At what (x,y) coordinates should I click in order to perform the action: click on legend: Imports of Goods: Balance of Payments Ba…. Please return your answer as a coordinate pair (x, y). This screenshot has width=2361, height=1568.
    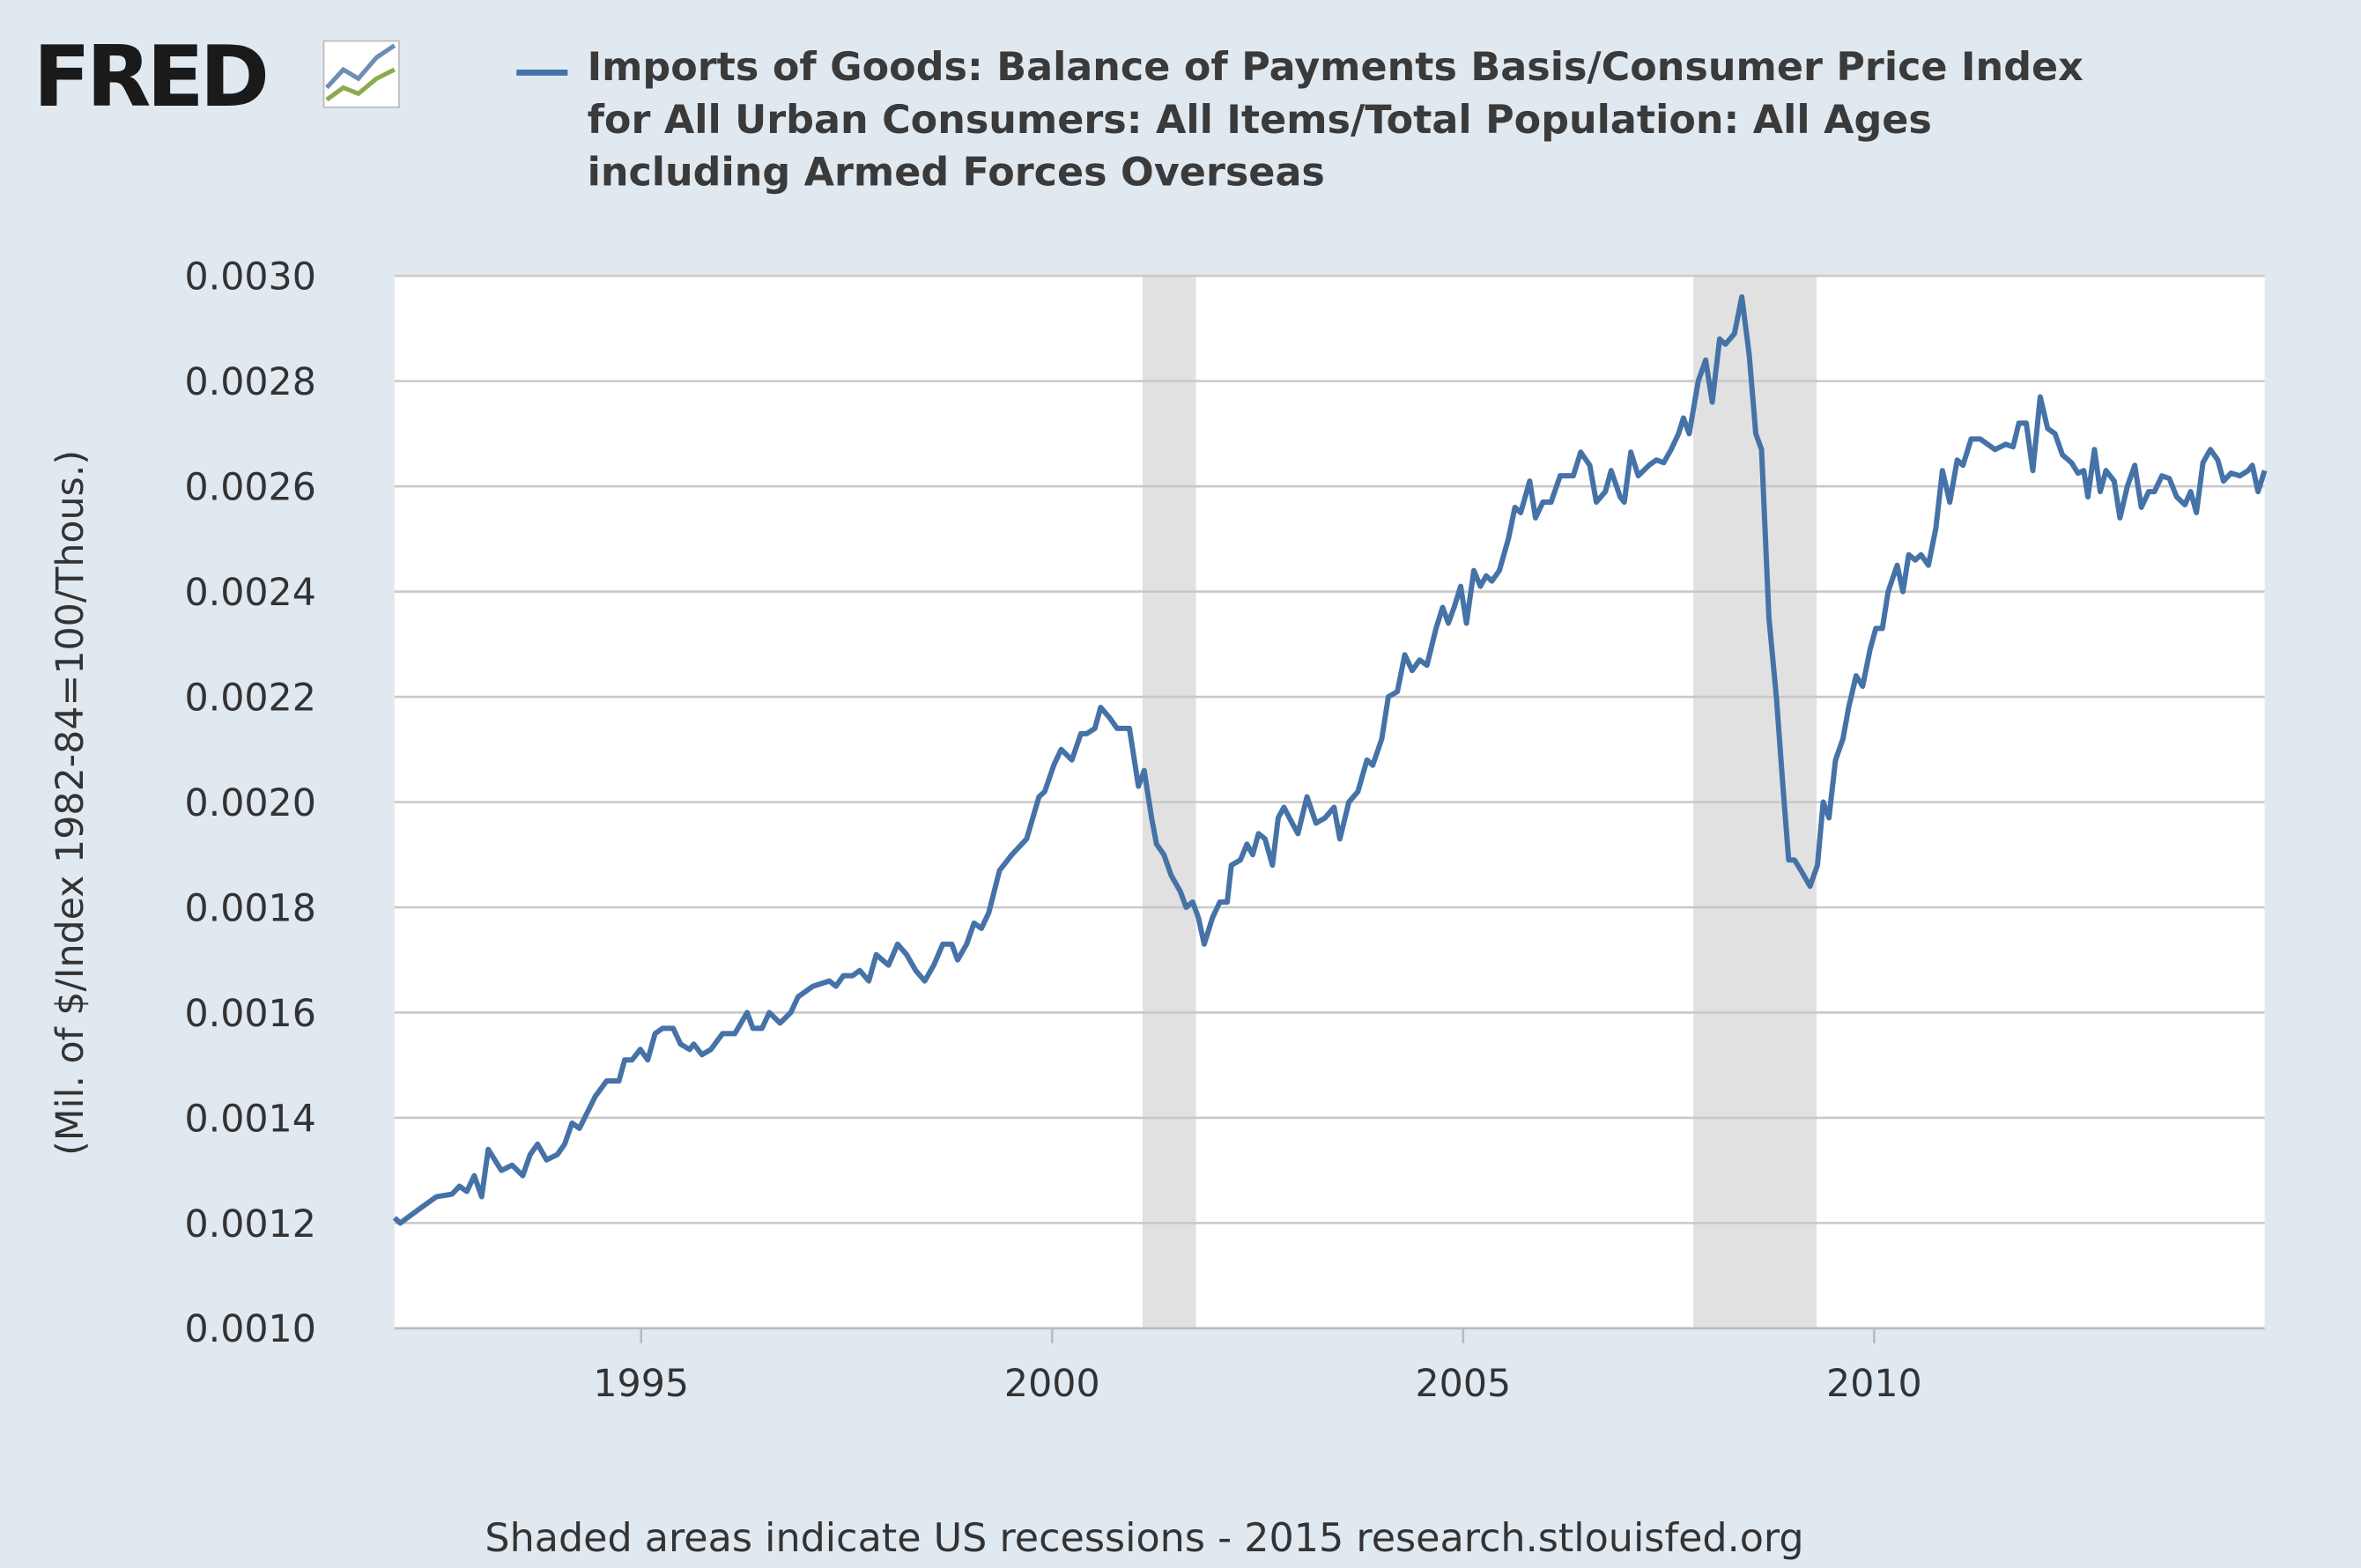
    Looking at the image, I should click on (1335, 120).